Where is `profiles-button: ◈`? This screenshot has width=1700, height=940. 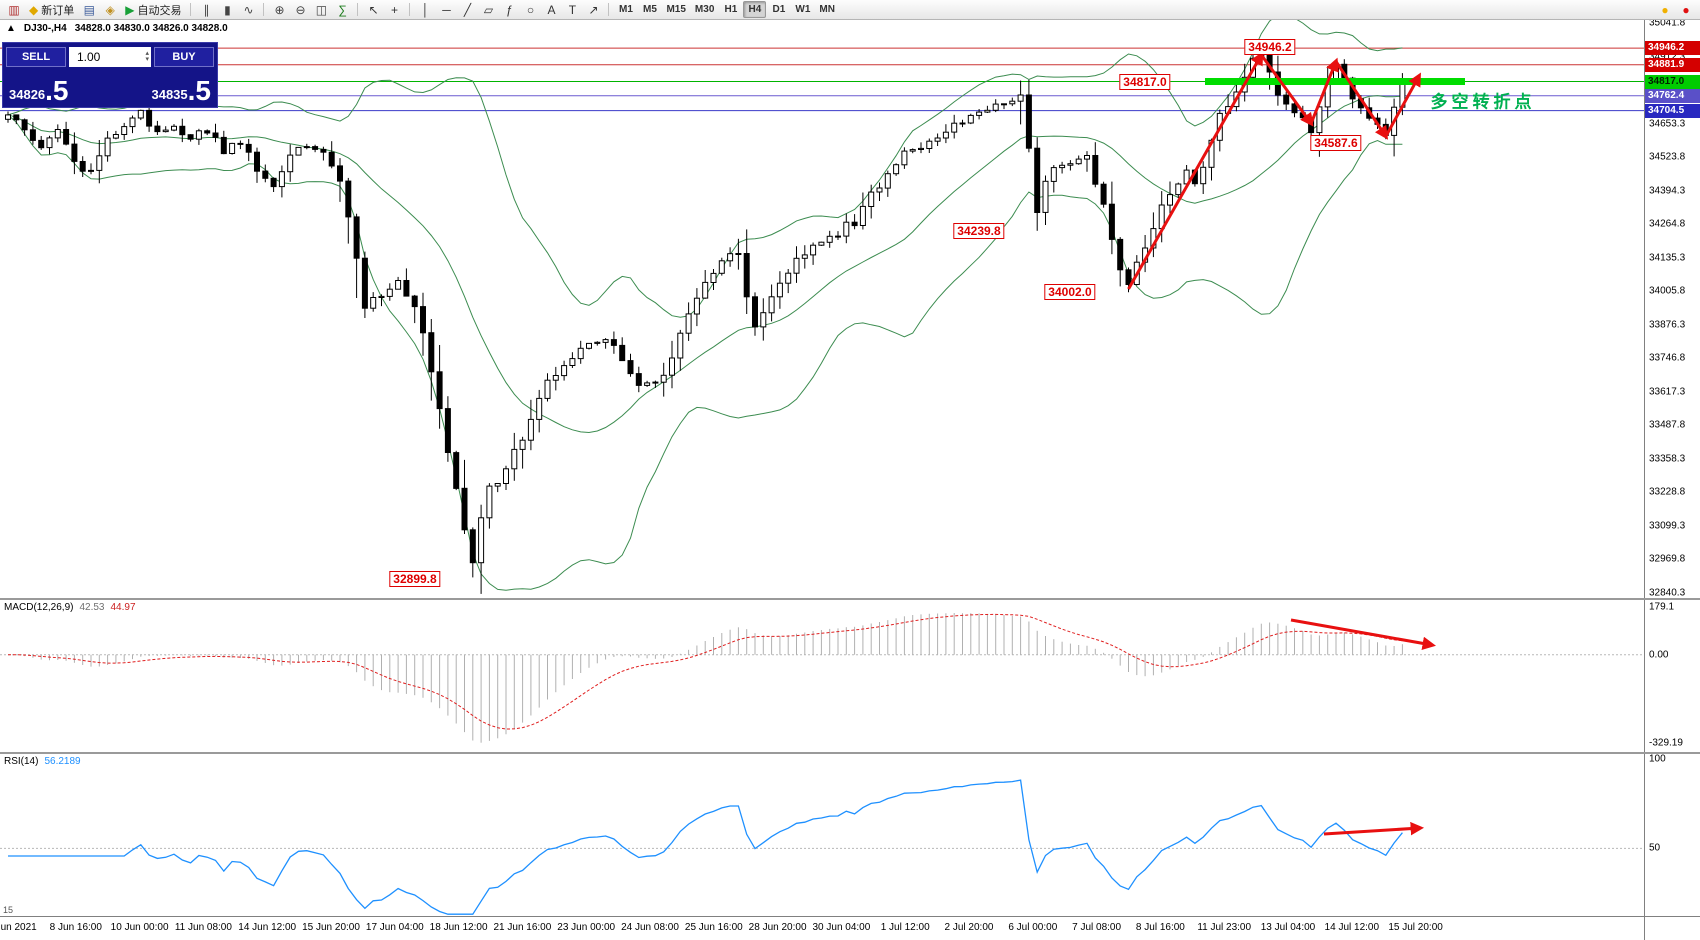 profiles-button: ◈ is located at coordinates (110, 9).